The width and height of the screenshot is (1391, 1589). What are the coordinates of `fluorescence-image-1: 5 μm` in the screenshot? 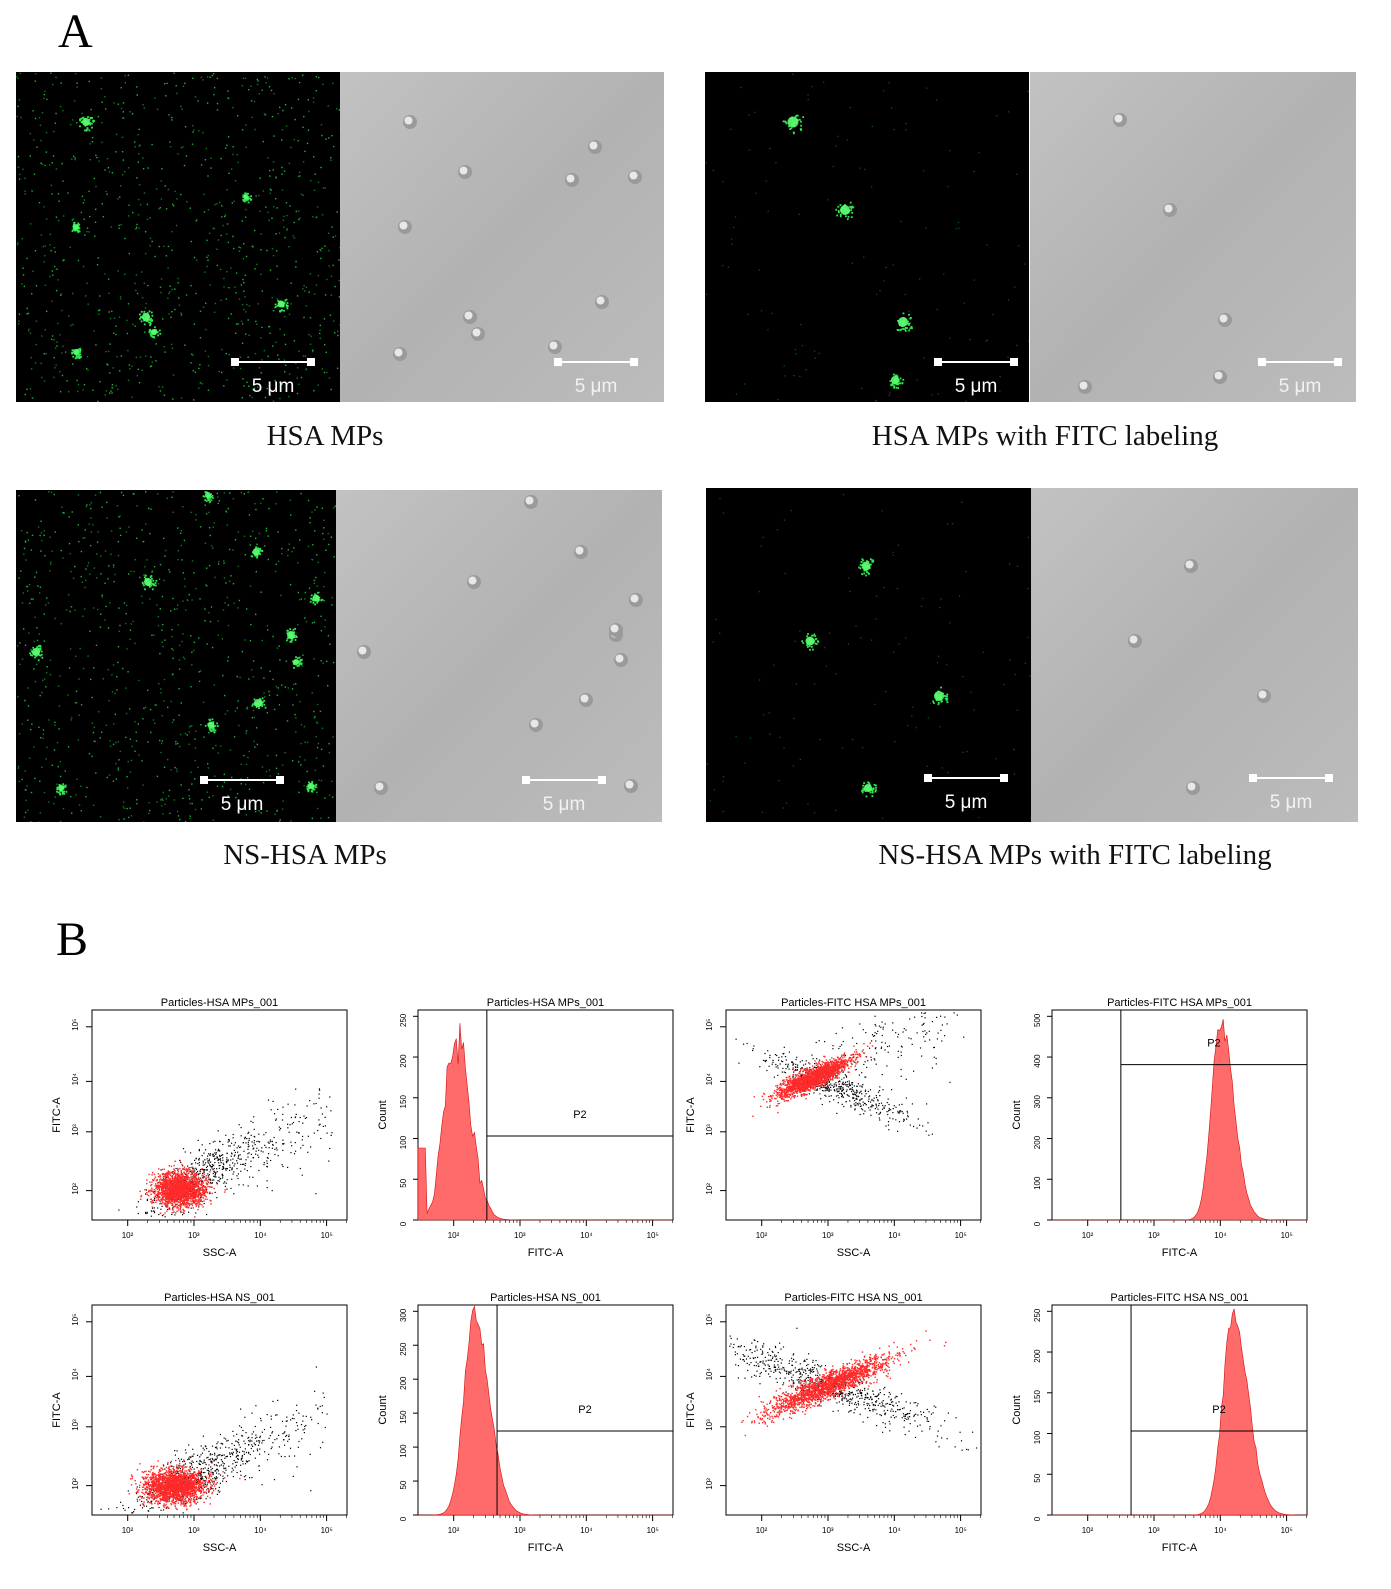 It's located at (178, 237).